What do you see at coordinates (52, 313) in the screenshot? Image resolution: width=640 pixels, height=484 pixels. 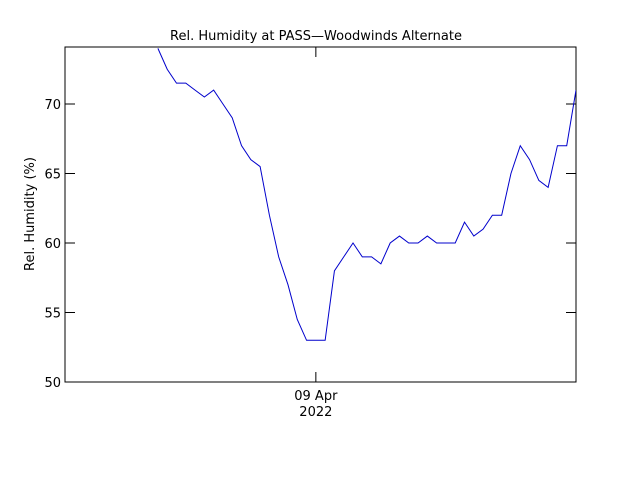 I see `y-tick-label: 55` at bounding box center [52, 313].